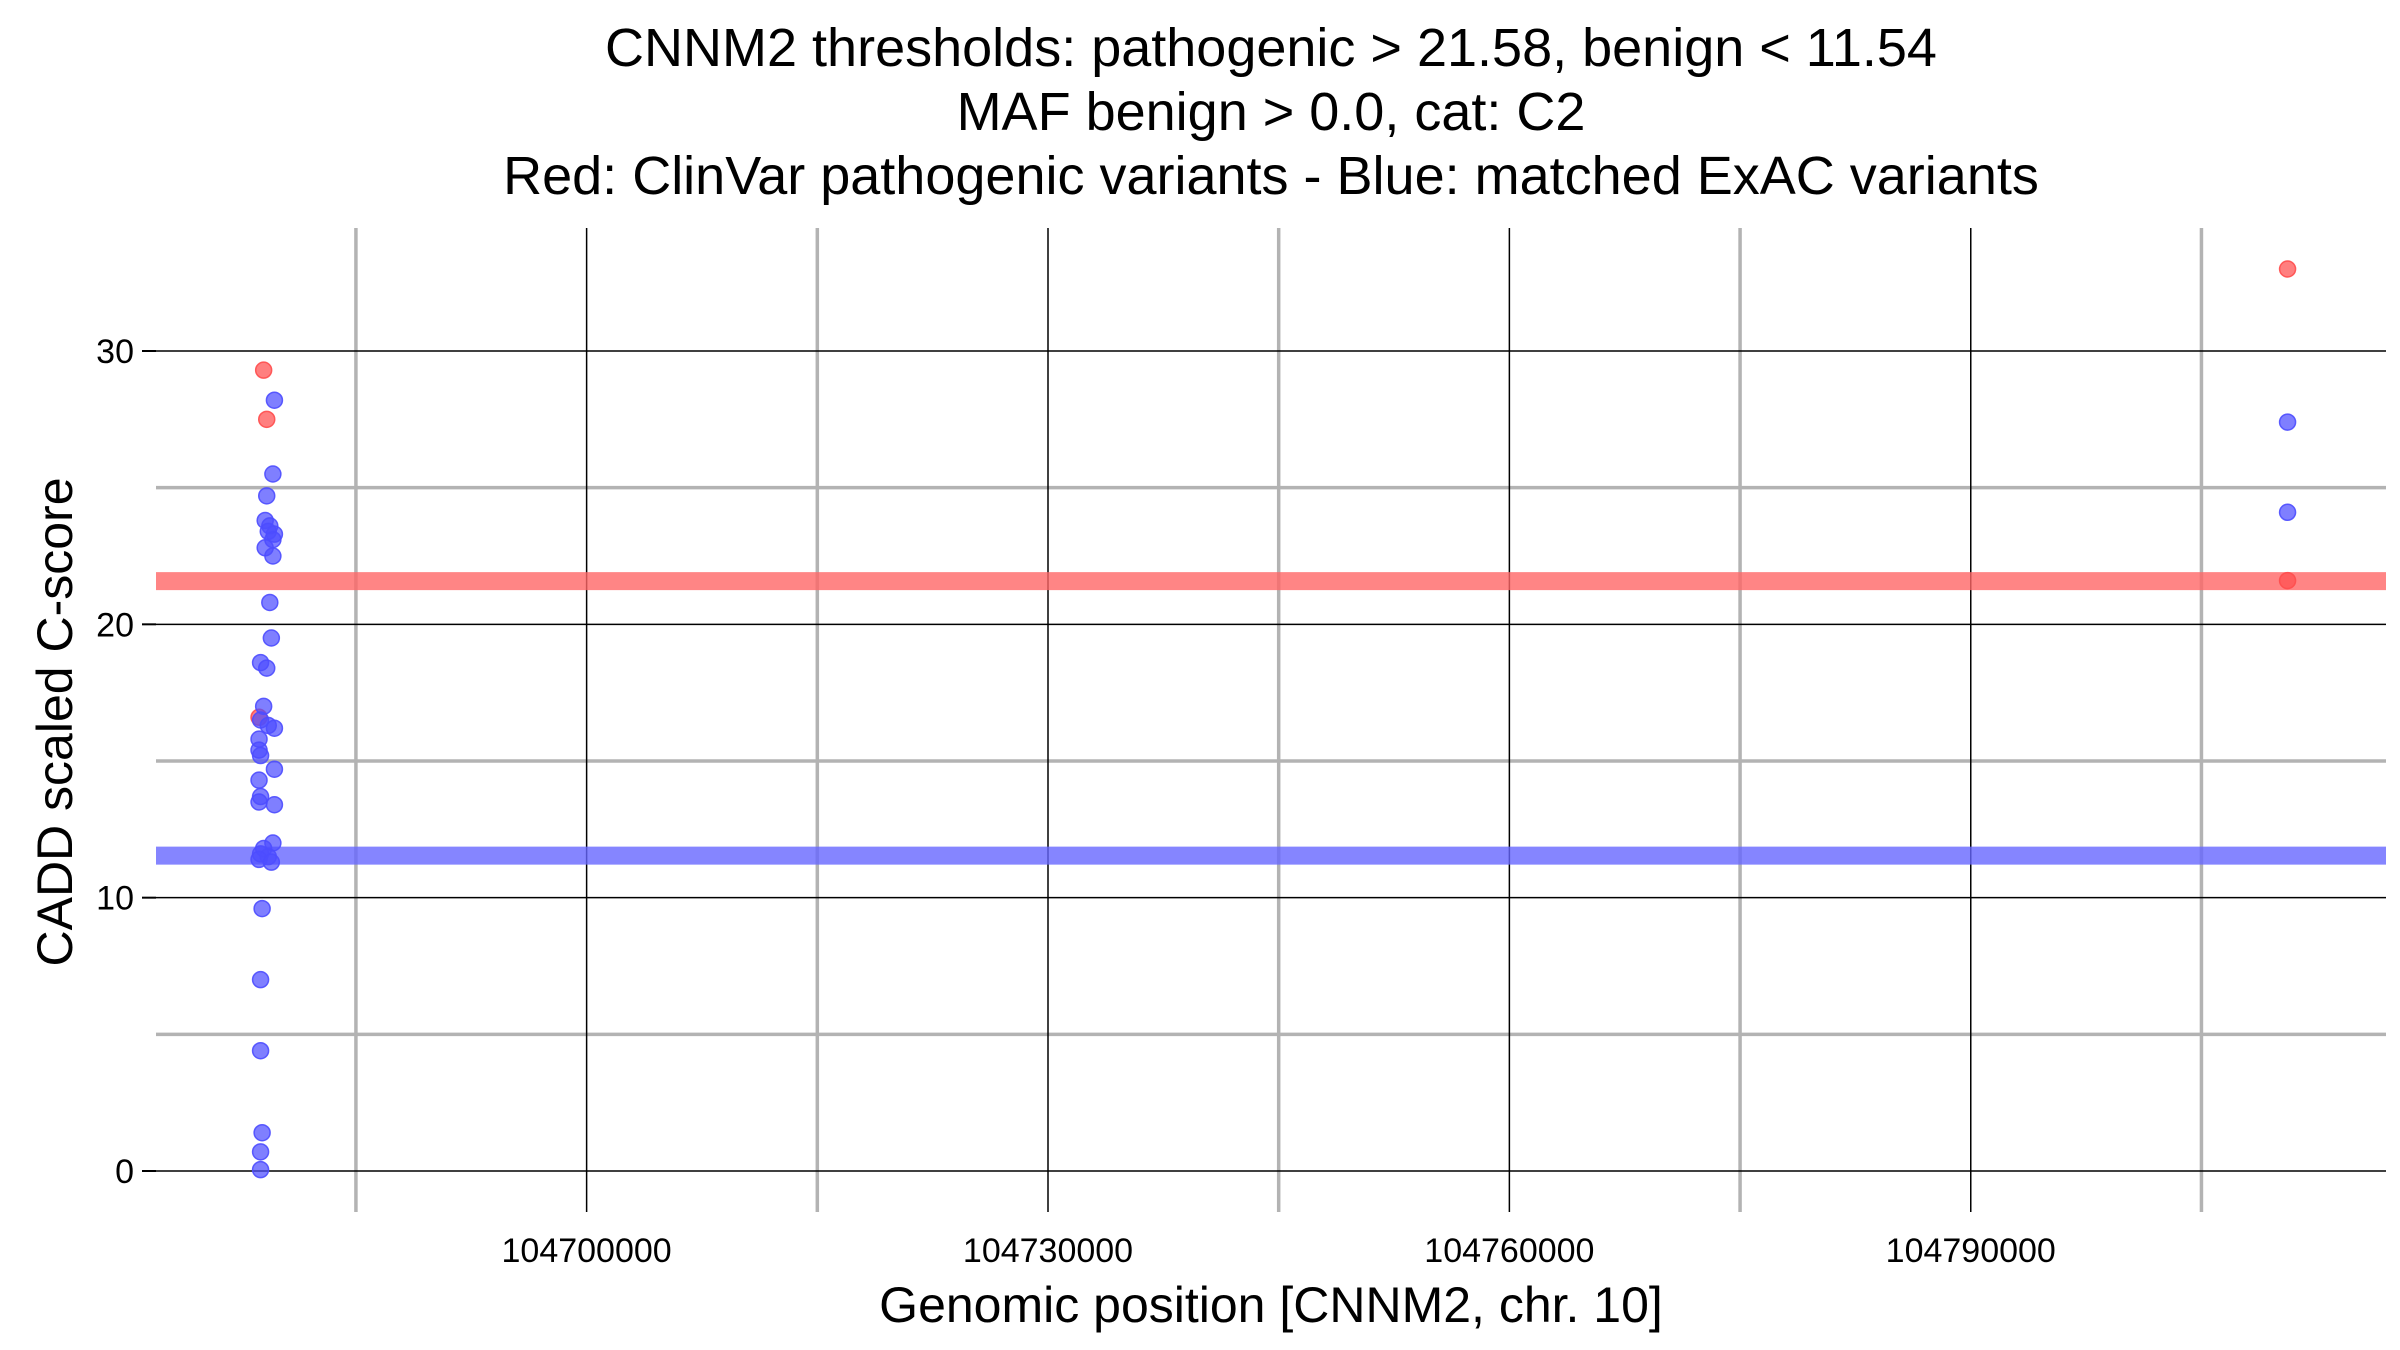 The height and width of the screenshot is (1350, 2400). I want to click on title-line-2: MAF benign > 0.0, cat: C2, so click(1271, 112).